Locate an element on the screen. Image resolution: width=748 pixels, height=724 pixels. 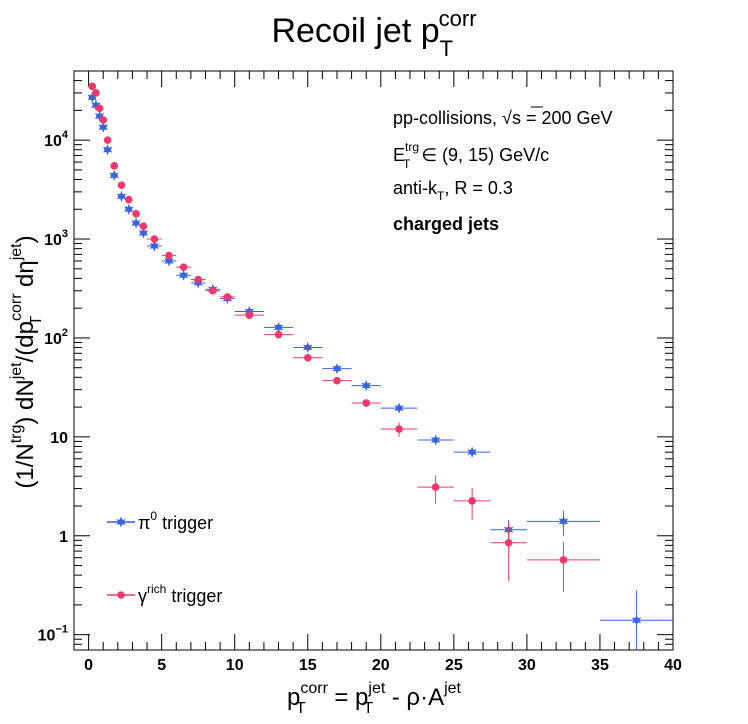
y-tick-label: 1 is located at coordinates (63, 537).